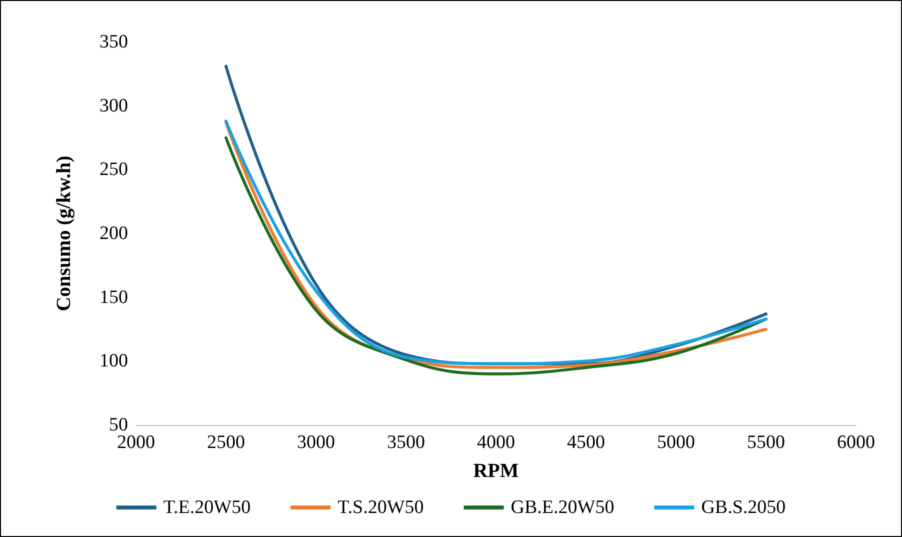 This screenshot has width=902, height=537. Describe the element at coordinates (496, 471) in the screenshot. I see `x-axis-title: RPM` at that location.